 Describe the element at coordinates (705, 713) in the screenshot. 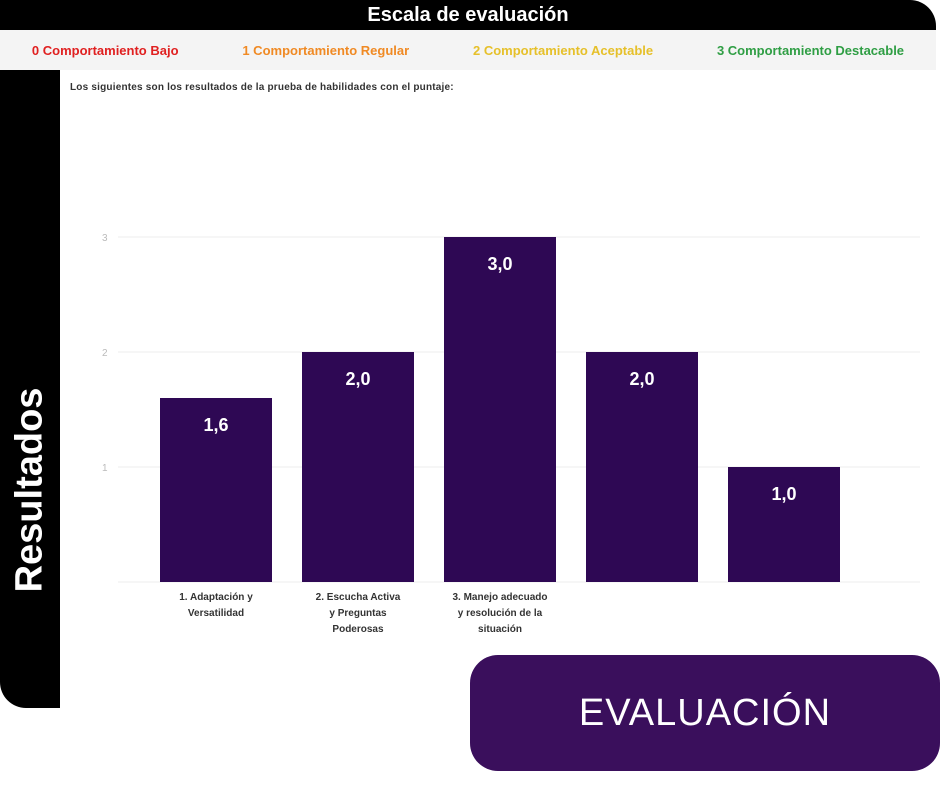

I see `evaluation-badge: EVALUACIÓN` at that location.